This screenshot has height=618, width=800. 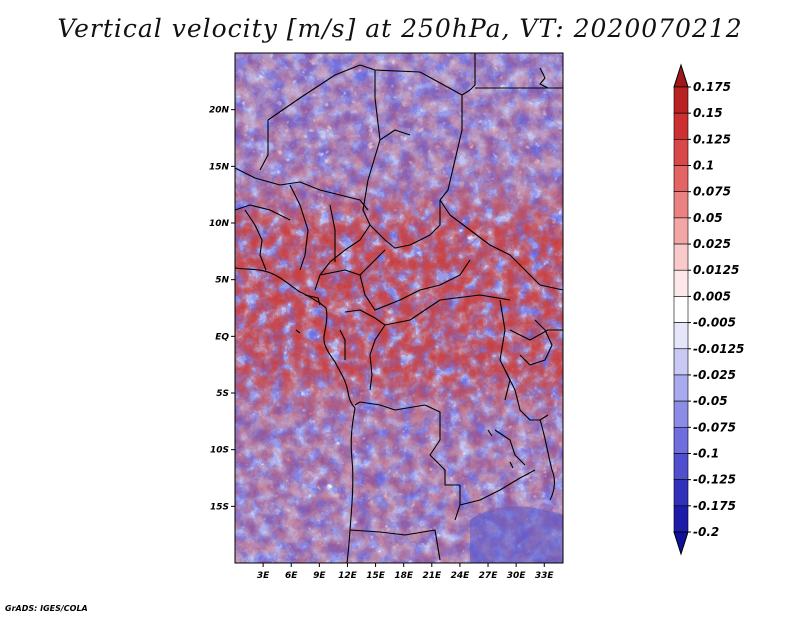 I want to click on lat-tick-label: 15N, so click(x=219, y=167).